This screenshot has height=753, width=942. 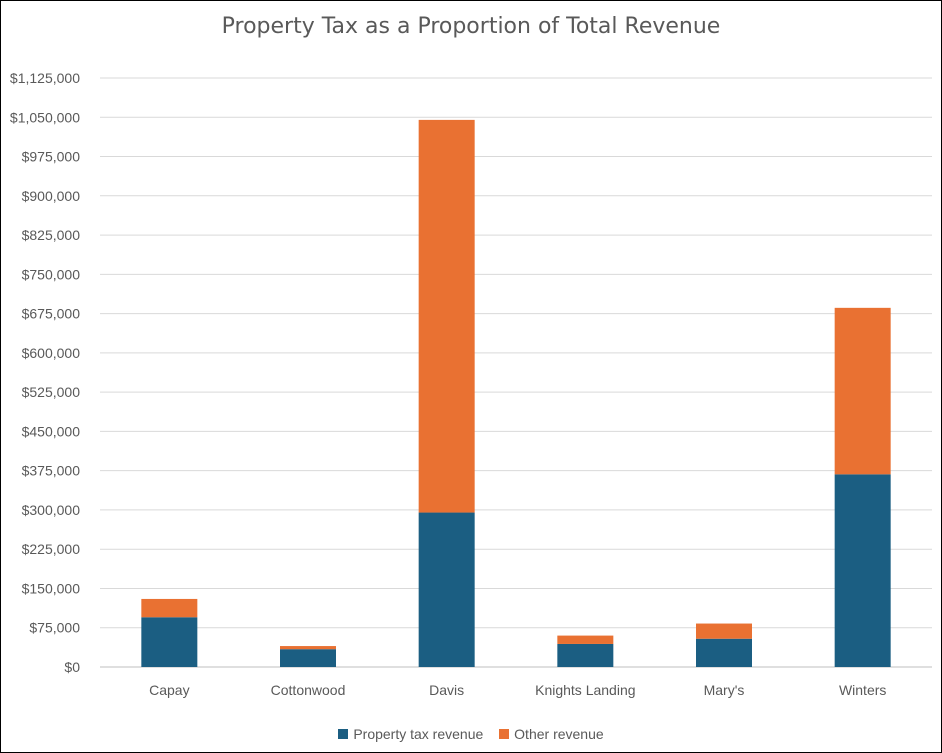 What do you see at coordinates (51, 471) in the screenshot?
I see `y-tick-label: $375,000` at bounding box center [51, 471].